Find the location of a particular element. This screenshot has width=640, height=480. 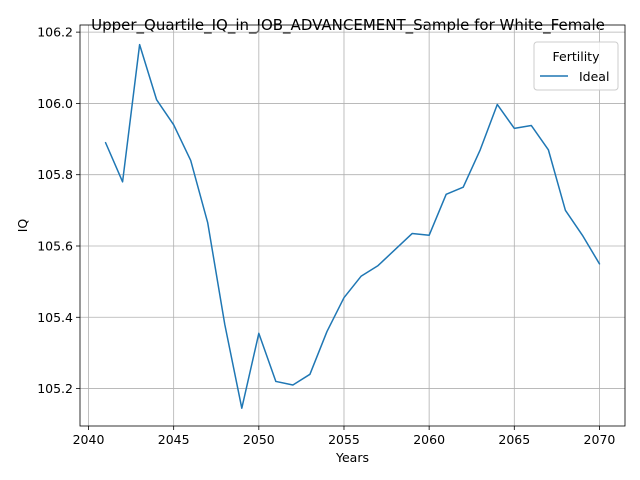

x-tick-label: 2040 is located at coordinates (89, 439).